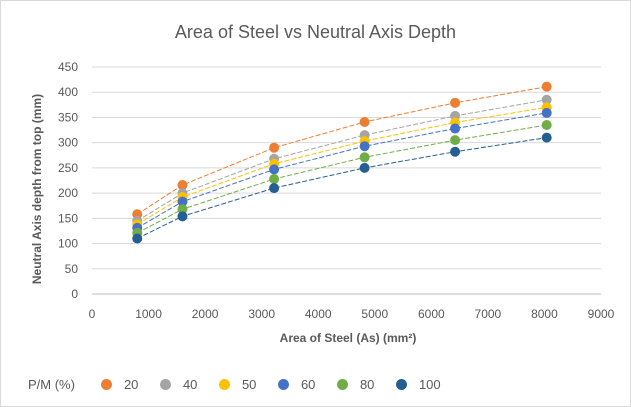 The width and height of the screenshot is (631, 407). Describe the element at coordinates (601, 314) in the screenshot. I see `x-tick-label: 9000` at that location.